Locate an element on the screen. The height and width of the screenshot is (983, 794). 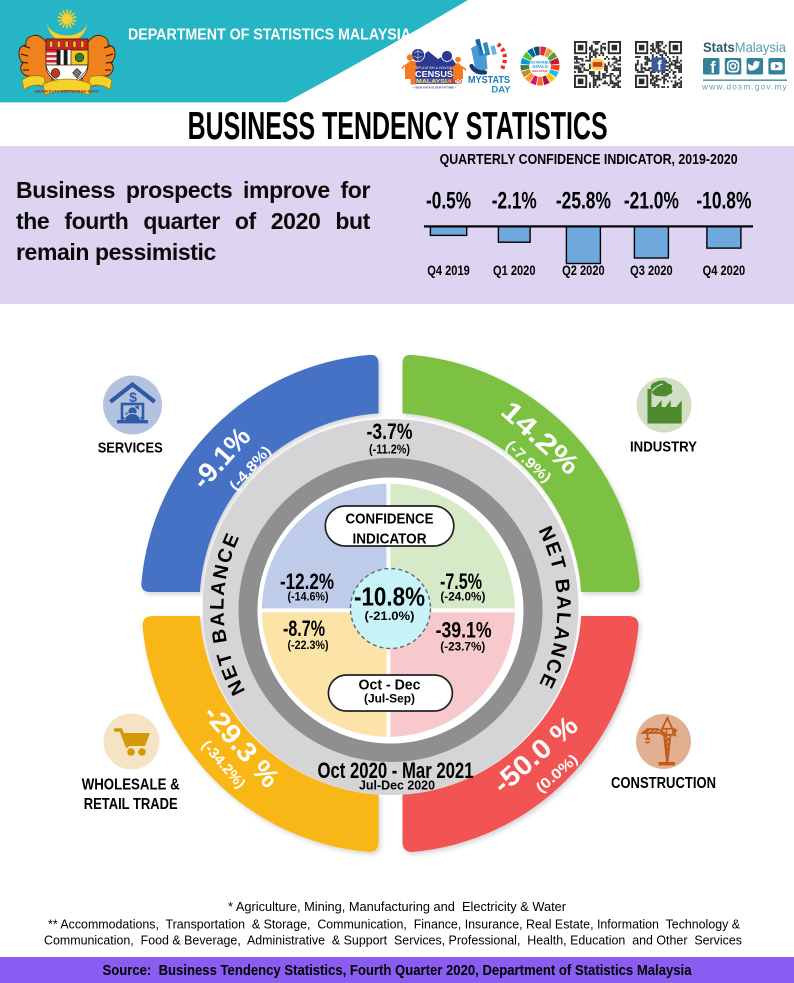
svg-text: CENSUS is located at coordinates (434, 74).